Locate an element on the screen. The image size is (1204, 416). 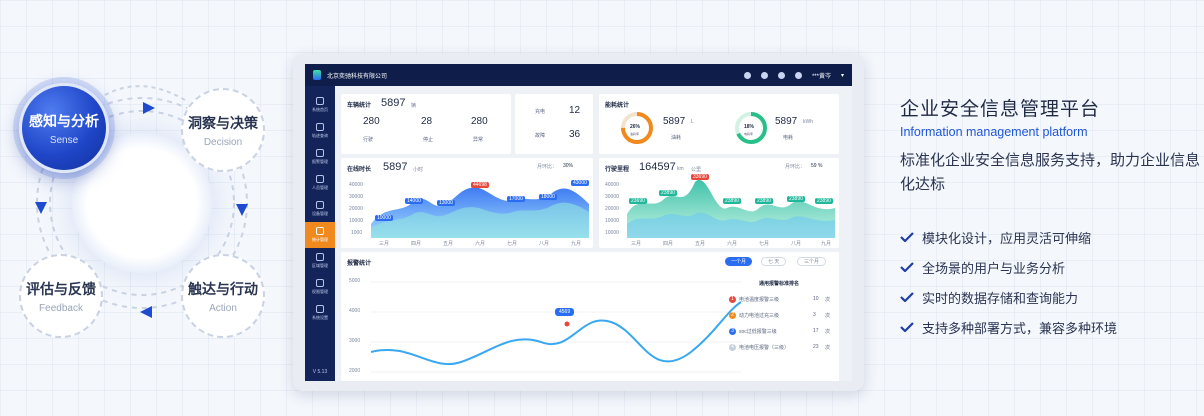
sidebar-item-track: 轨迹查询 is located at coordinates (320, 131).